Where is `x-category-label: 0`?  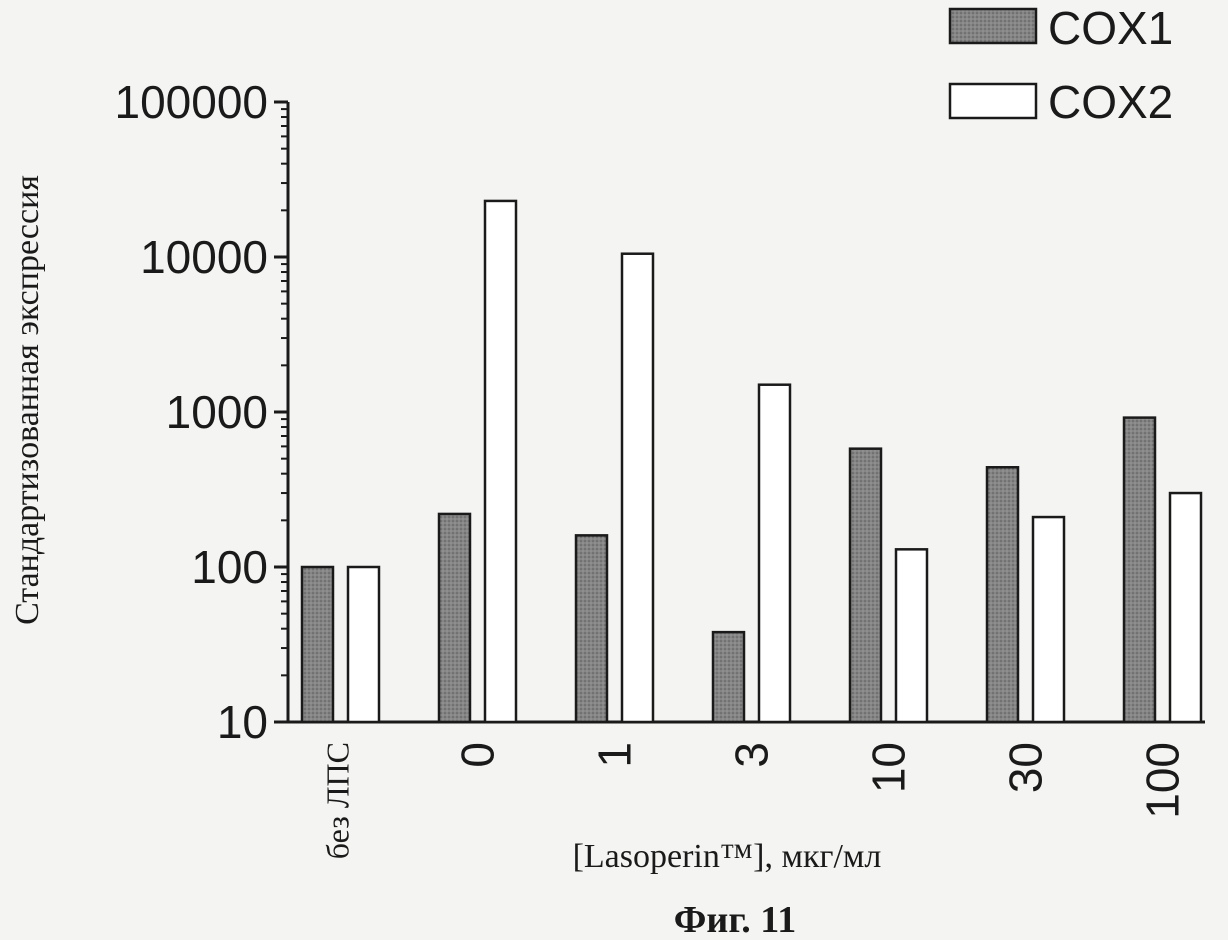 x-category-label: 0 is located at coordinates (478, 755).